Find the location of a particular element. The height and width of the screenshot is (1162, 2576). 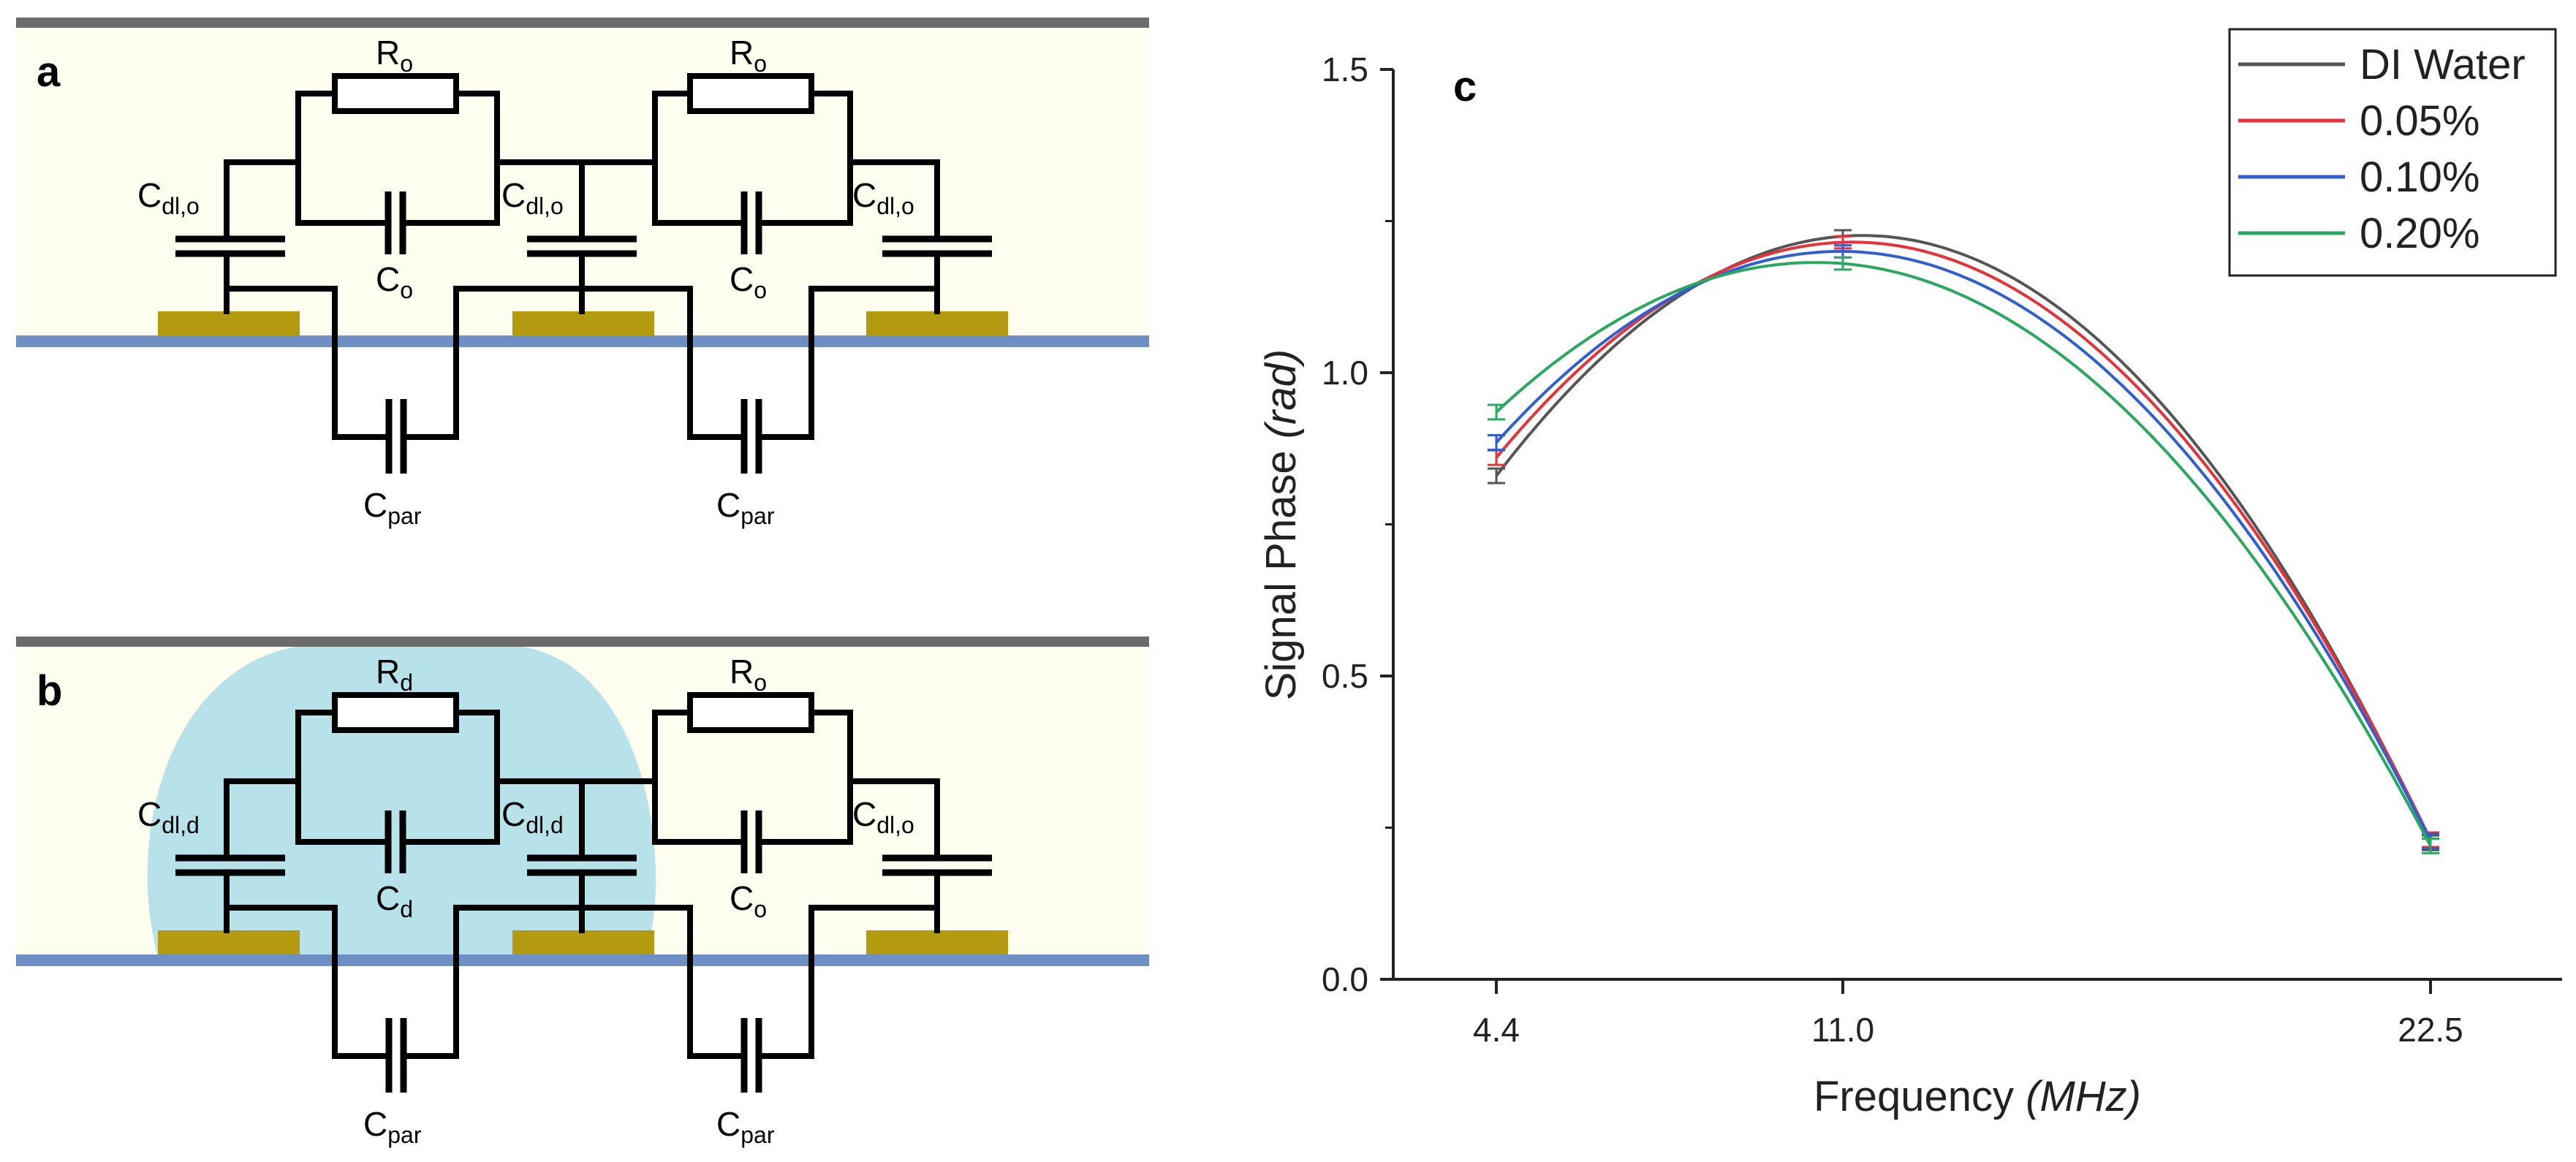

x-axis-ticks: 4.4 11.0 22.5 is located at coordinates (1968, 1014).